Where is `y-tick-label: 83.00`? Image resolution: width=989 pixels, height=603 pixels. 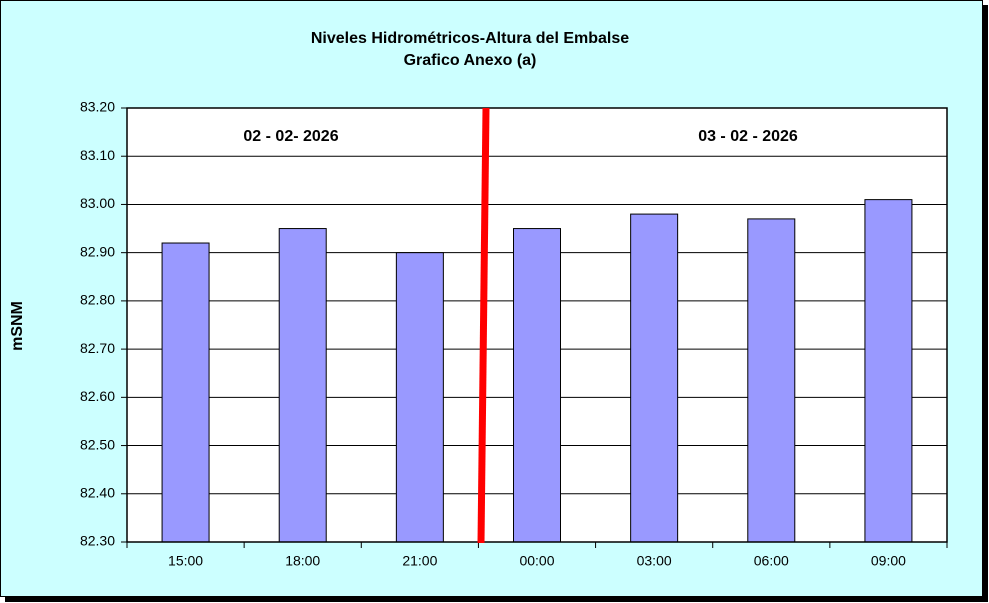 y-tick-label: 83.00 is located at coordinates (97, 203).